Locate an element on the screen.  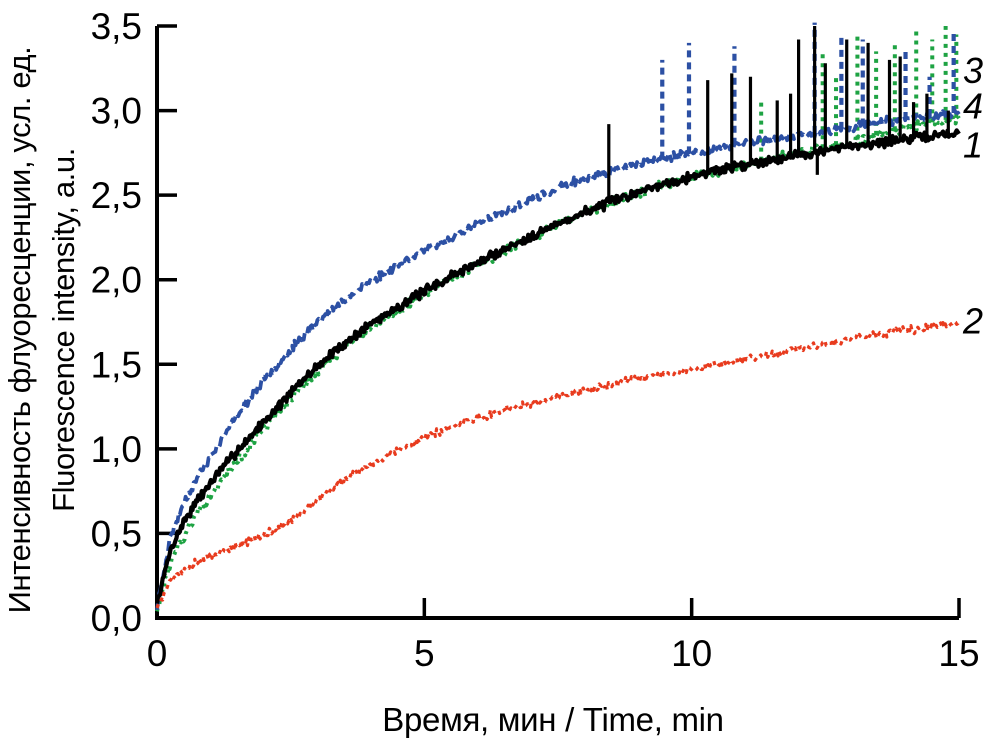
curve-label-4: 4 is located at coordinates (973, 105).